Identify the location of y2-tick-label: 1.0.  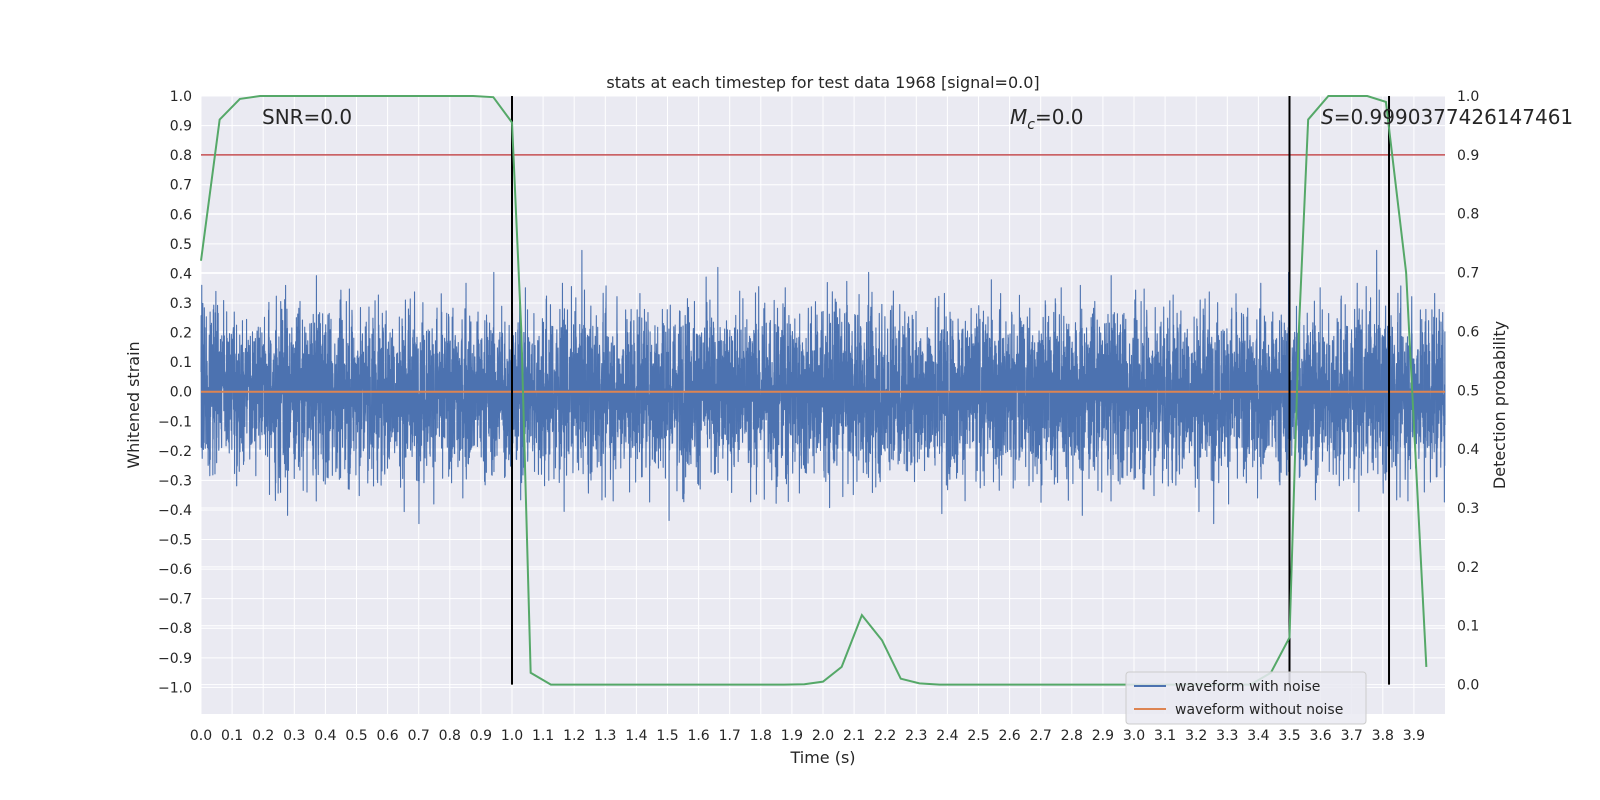
(1468, 97).